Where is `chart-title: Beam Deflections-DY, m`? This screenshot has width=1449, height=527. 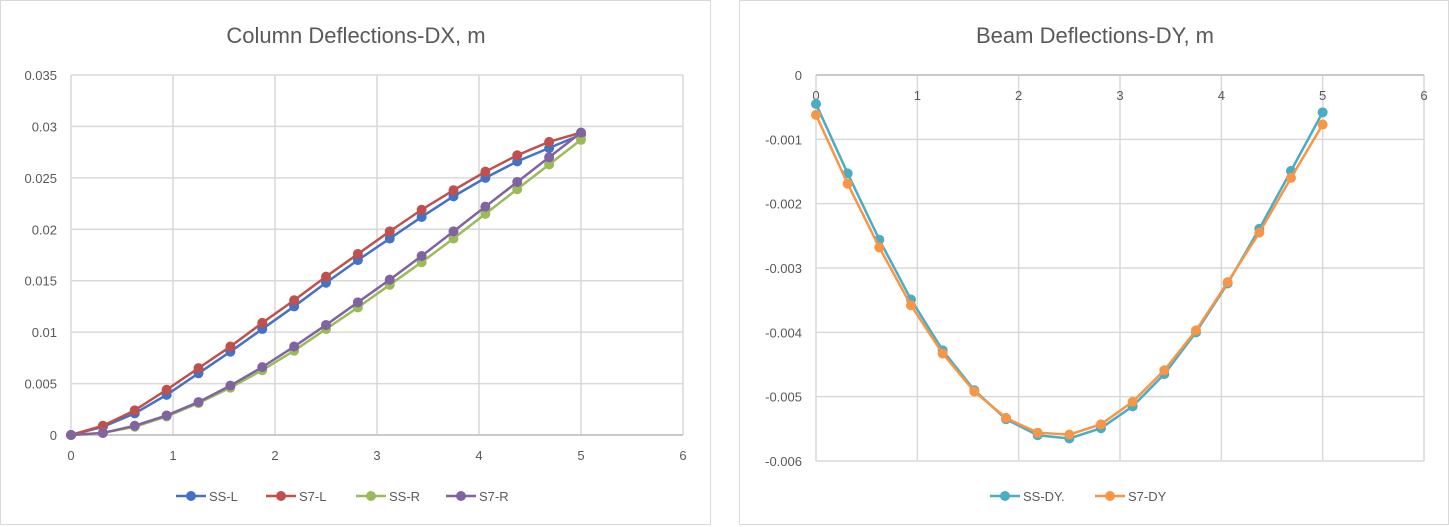 chart-title: Beam Deflections-DY, m is located at coordinates (1095, 35).